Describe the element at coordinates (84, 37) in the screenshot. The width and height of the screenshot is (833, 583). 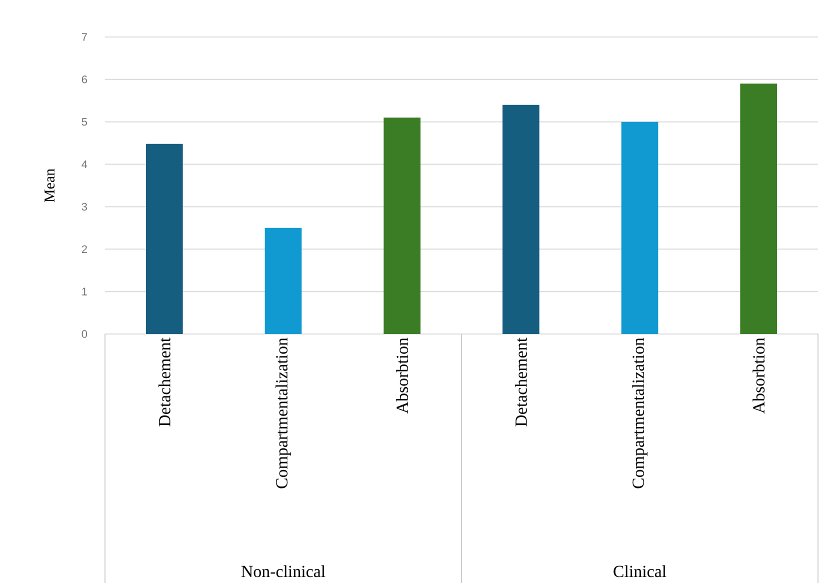
I see `y-tick-label: 7` at that location.